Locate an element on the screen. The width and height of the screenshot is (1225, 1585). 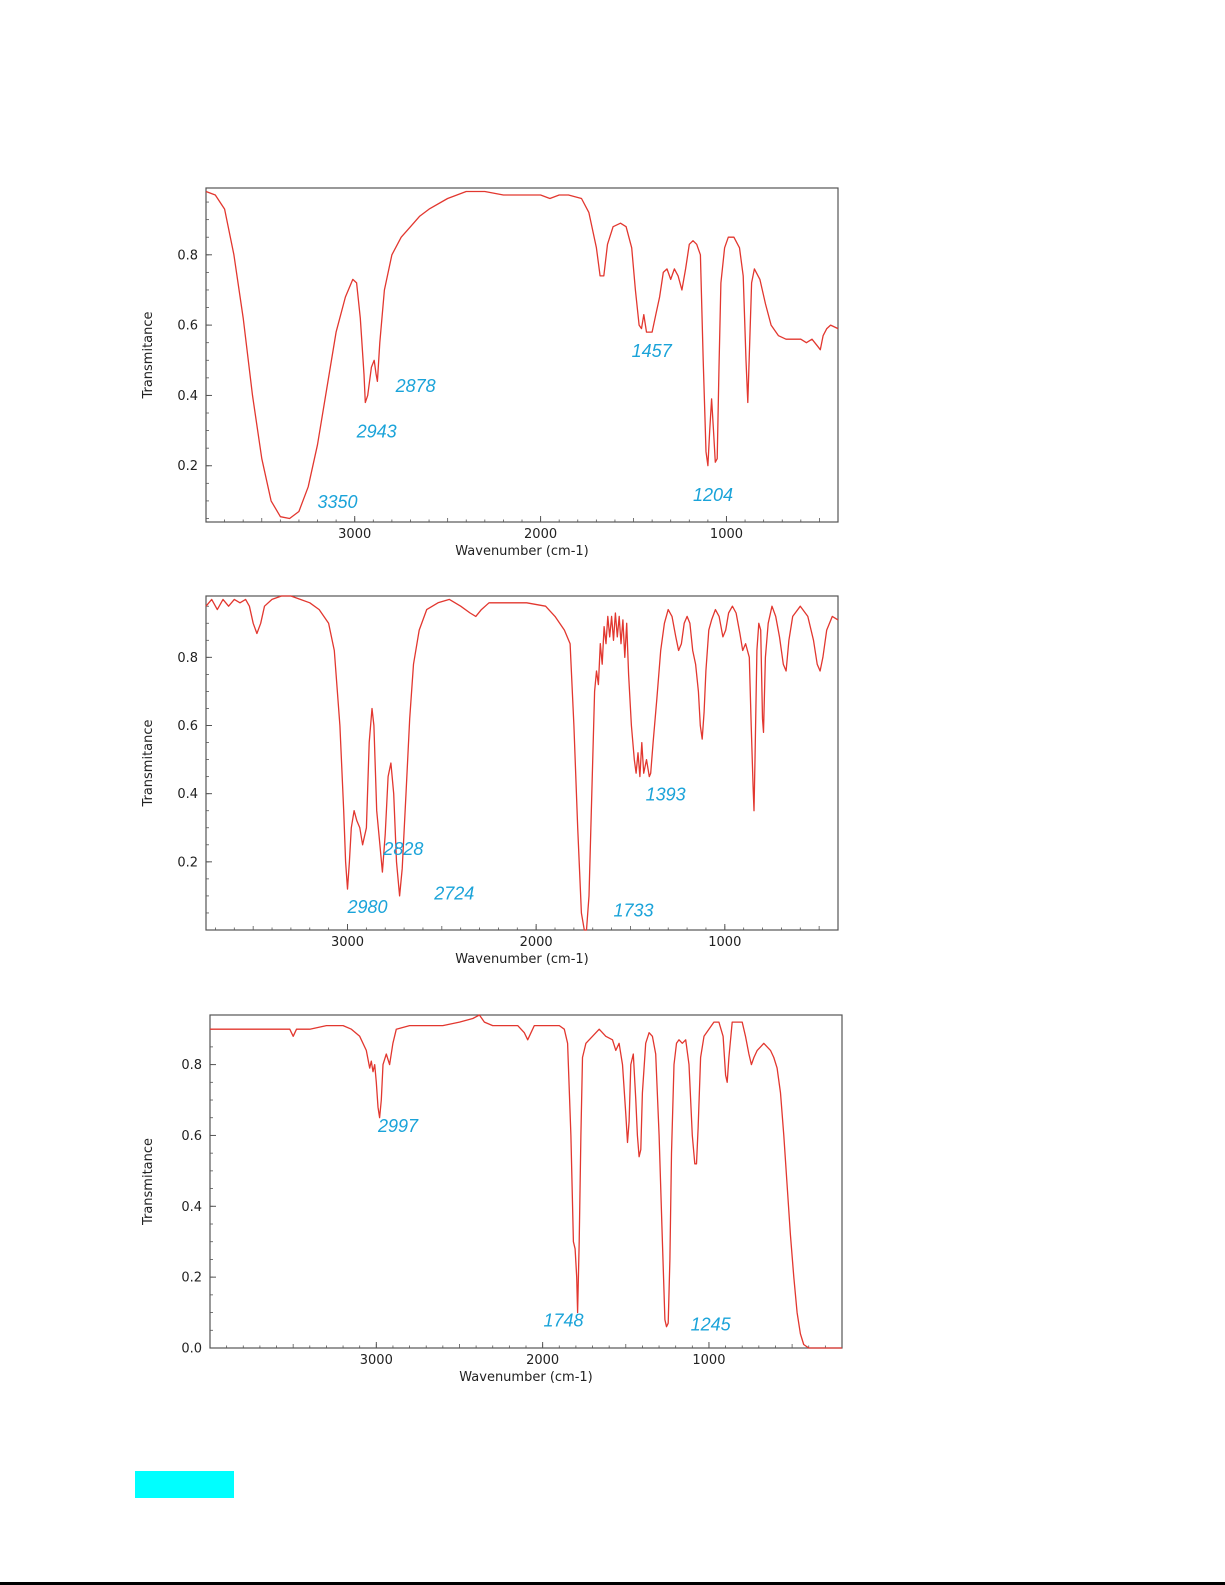
y-tick-label: 0.0 is located at coordinates (191, 1349).